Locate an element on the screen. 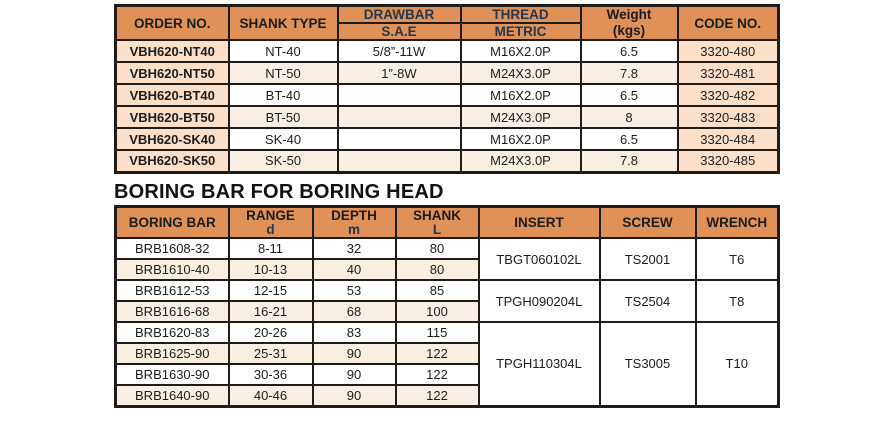 Image resolution: width=895 pixels, height=426 pixels. cell-code-no: 3320-484 is located at coordinates (728, 139).